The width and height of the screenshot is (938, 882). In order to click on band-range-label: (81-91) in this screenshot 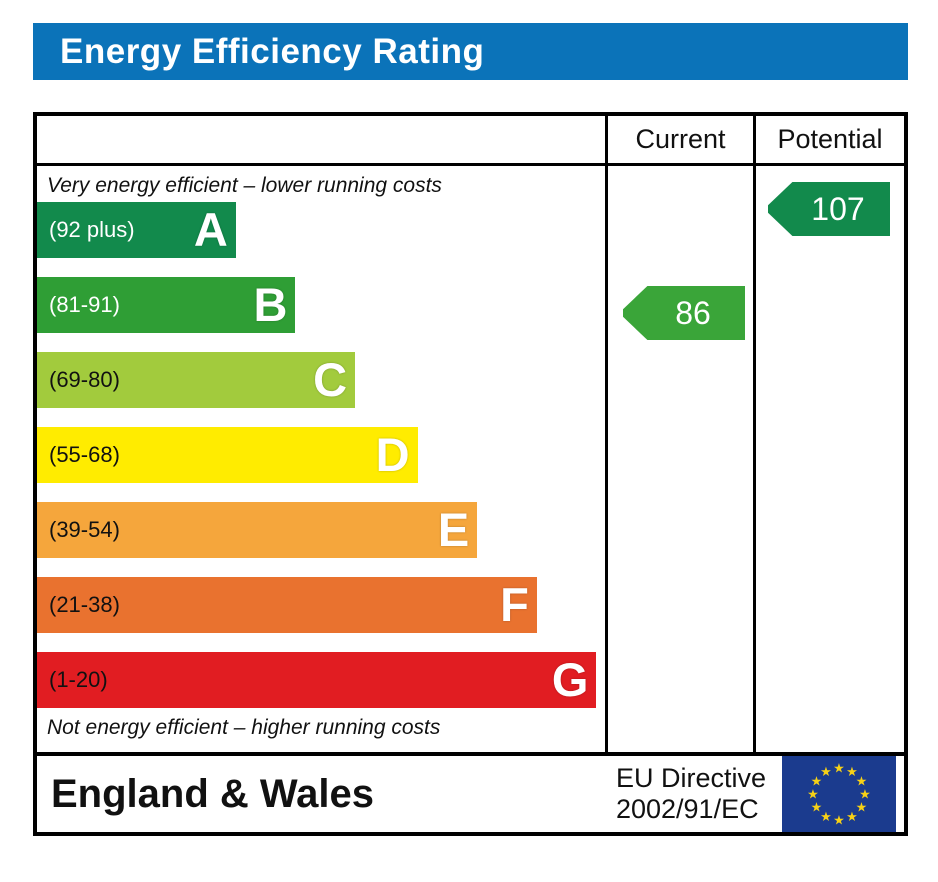, I will do `click(84, 304)`.